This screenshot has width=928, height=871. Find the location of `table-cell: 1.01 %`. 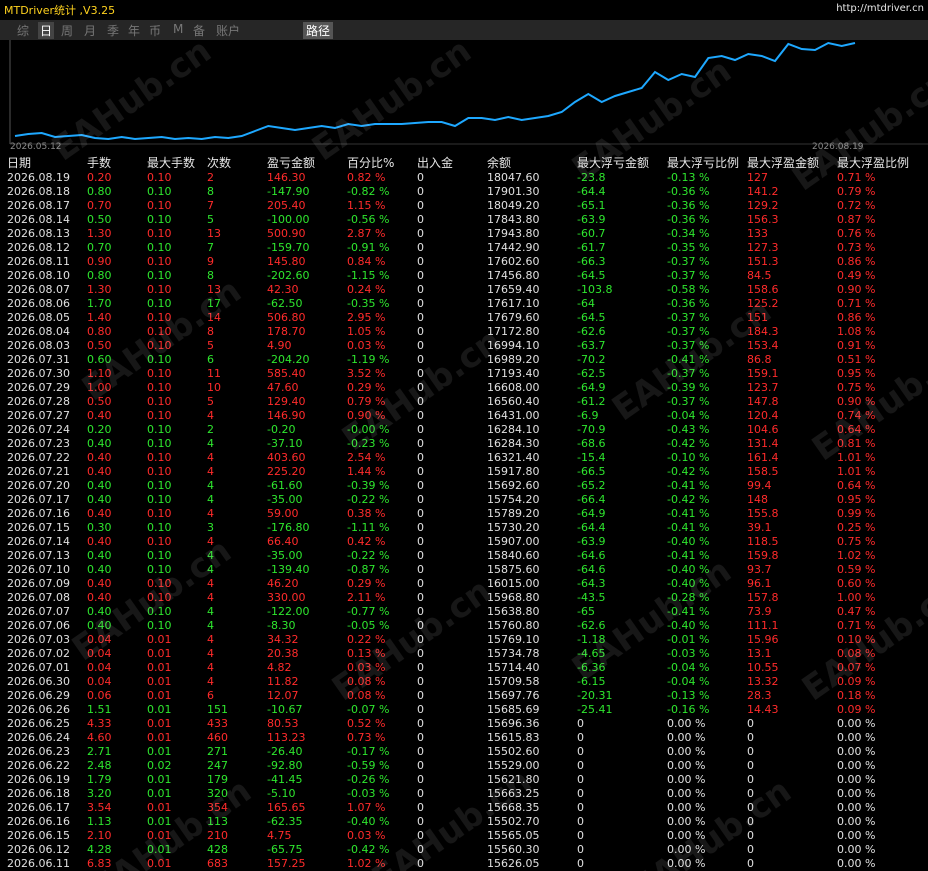

table-cell: 1.01 % is located at coordinates (856, 457).